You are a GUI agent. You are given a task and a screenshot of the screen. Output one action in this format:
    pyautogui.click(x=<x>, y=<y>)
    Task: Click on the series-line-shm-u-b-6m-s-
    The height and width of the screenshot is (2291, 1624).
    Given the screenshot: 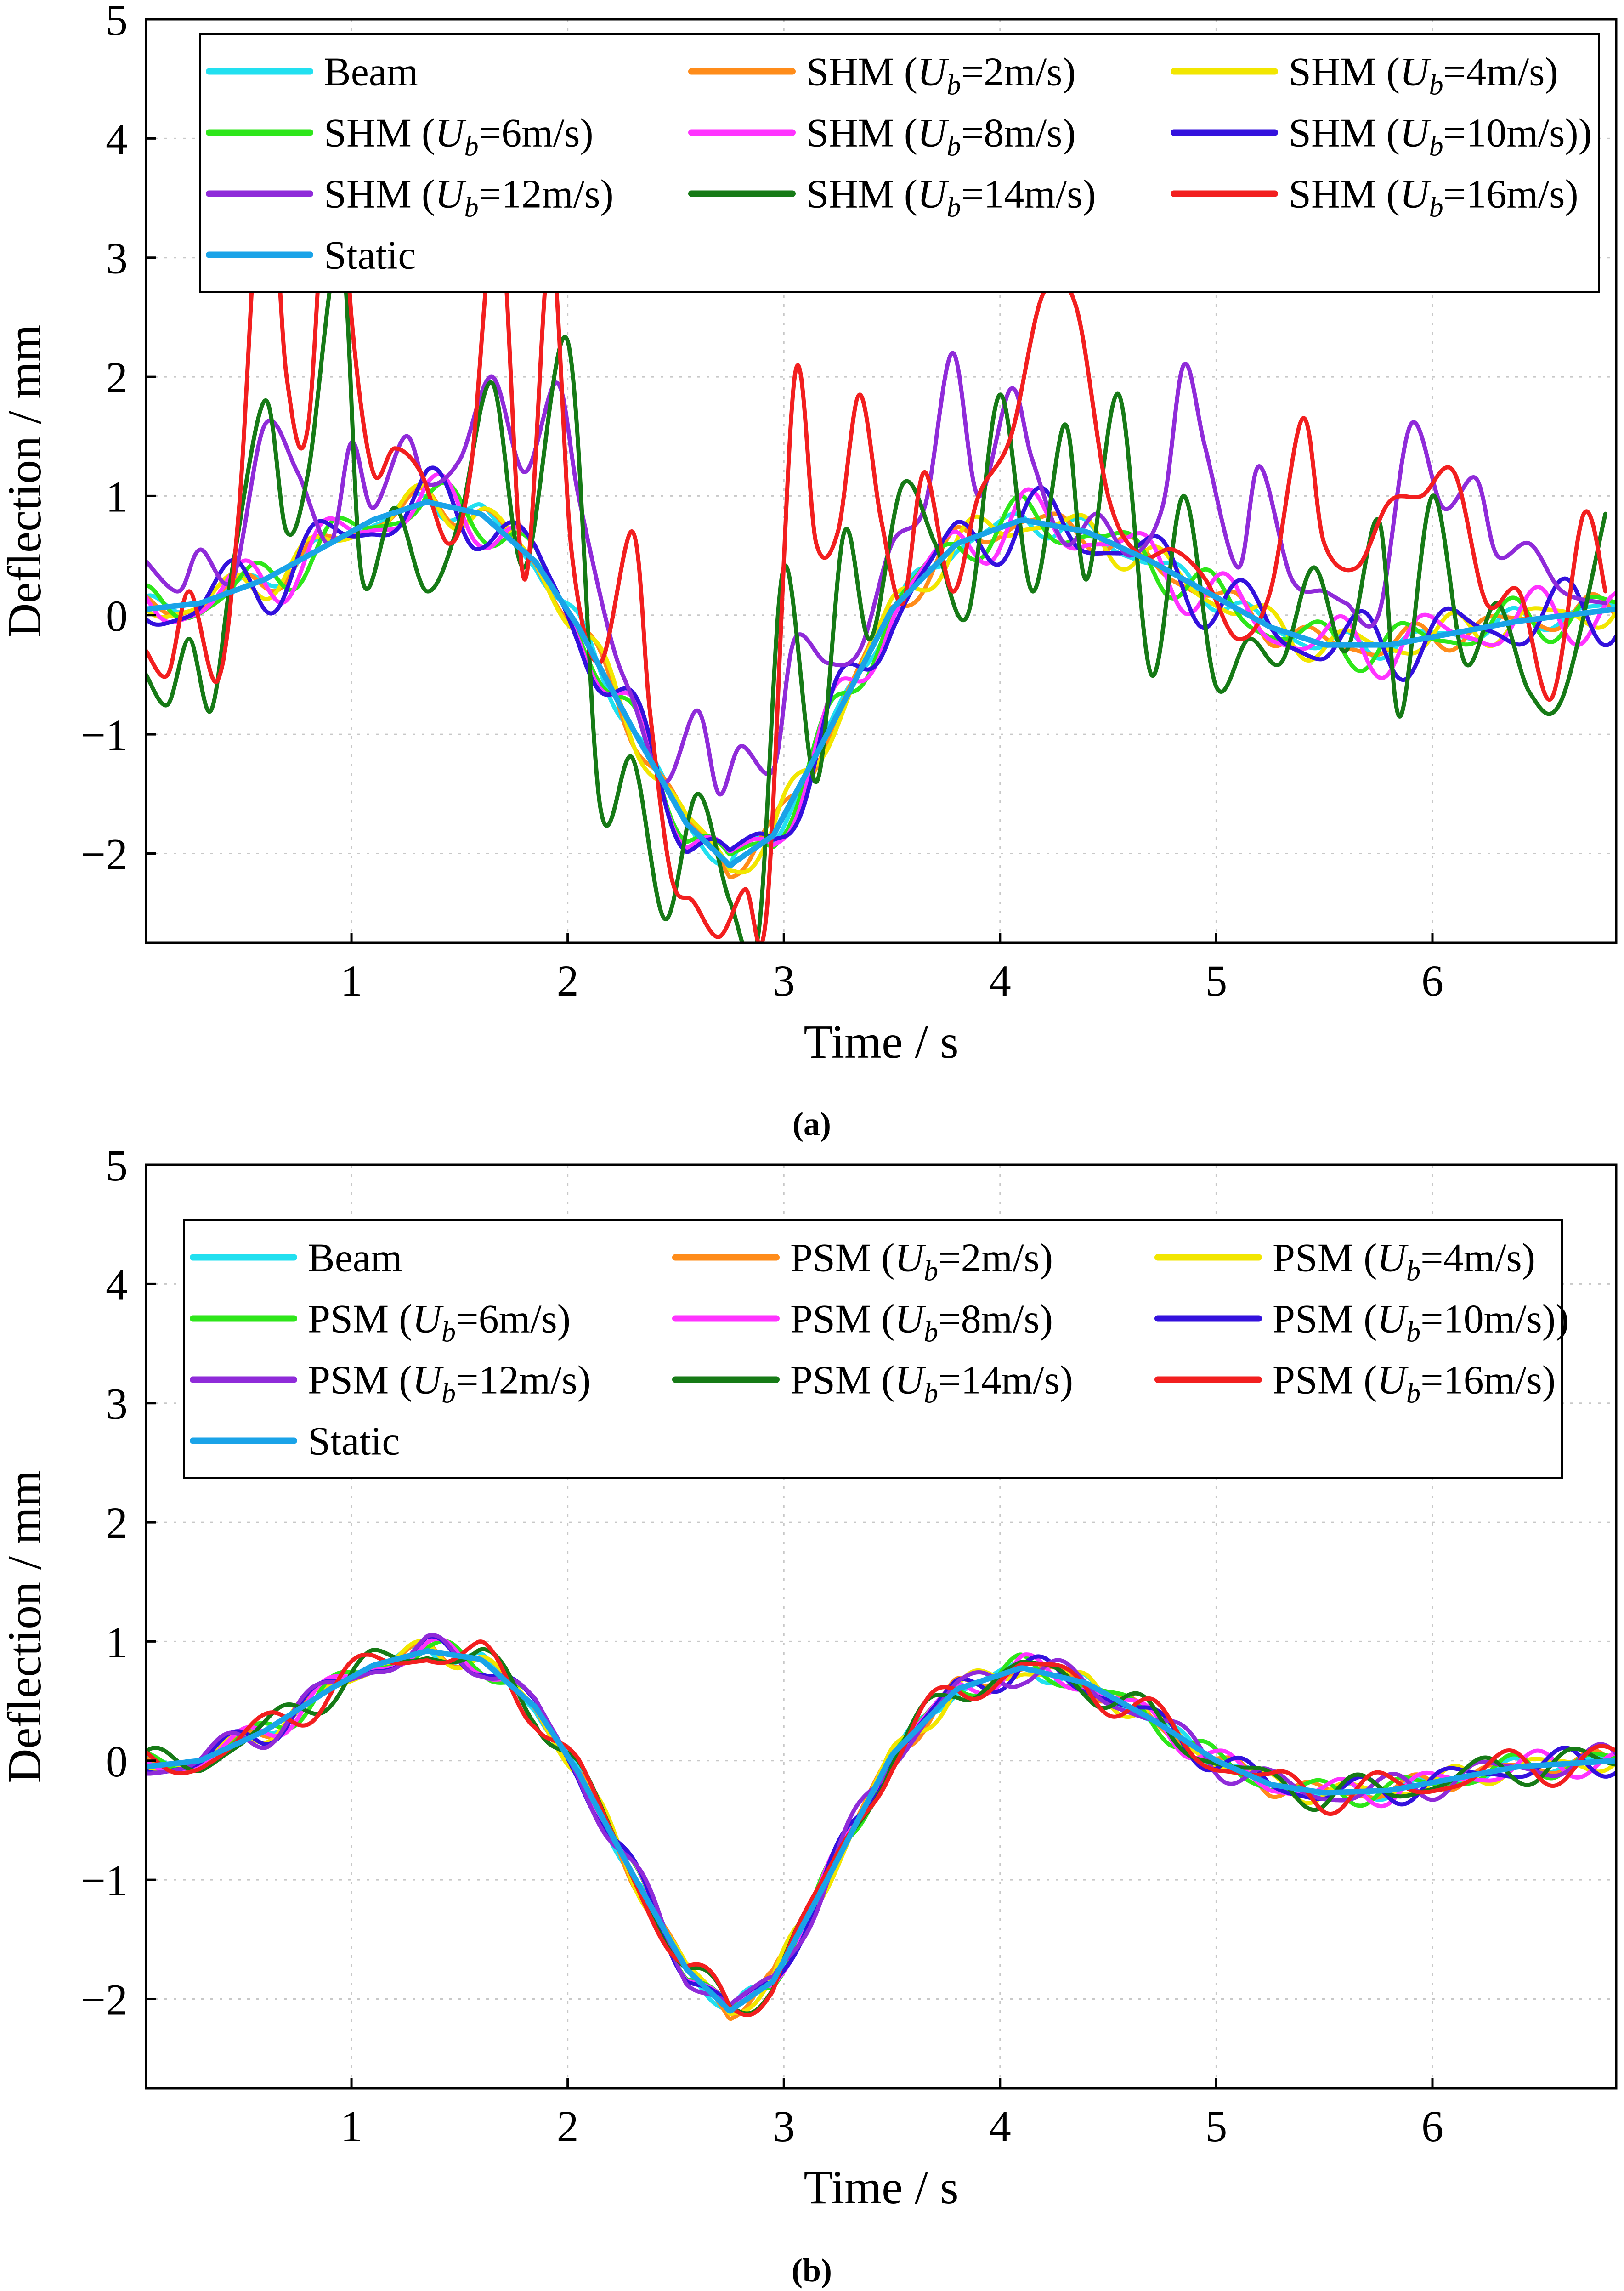 What is the action you would take?
    pyautogui.click(x=881, y=668)
    